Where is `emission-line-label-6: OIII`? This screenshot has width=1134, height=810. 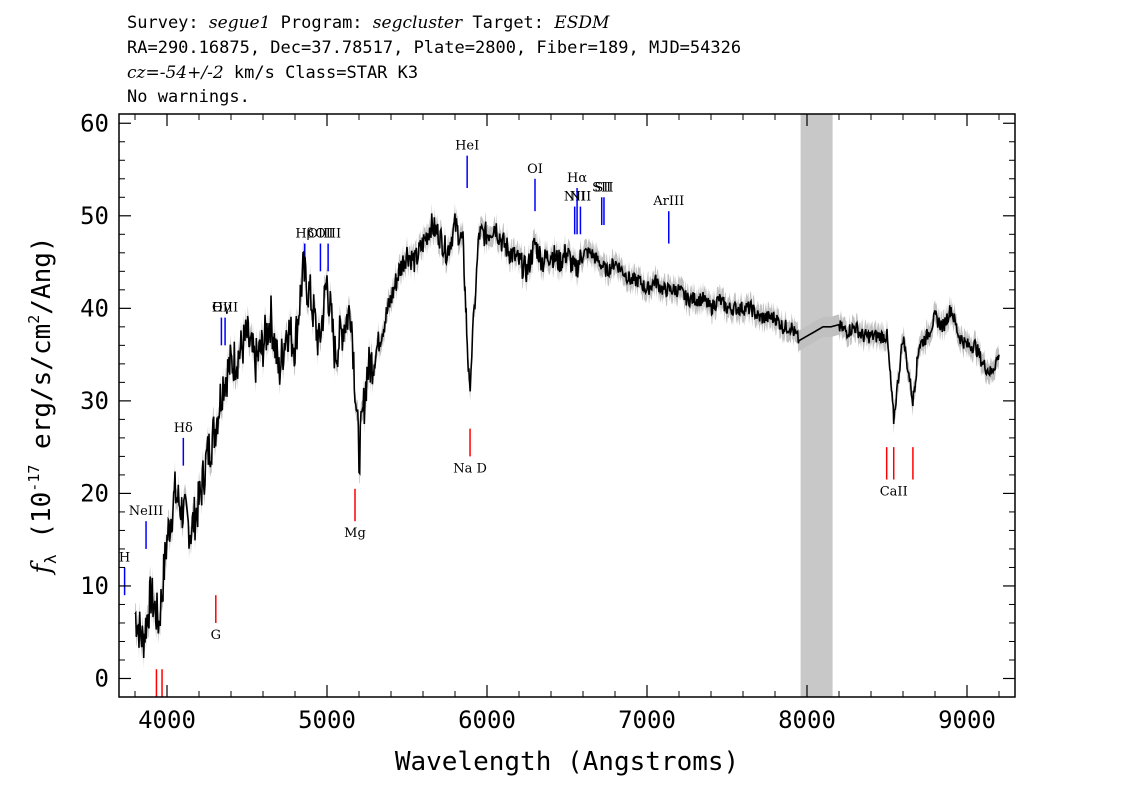
emission-line-label-6: OIII is located at coordinates (320, 234).